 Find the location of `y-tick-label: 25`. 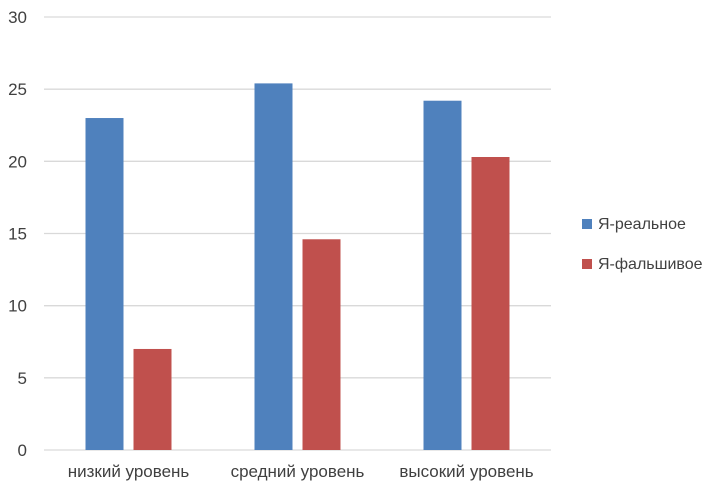

y-tick-label: 25 is located at coordinates (17, 89).